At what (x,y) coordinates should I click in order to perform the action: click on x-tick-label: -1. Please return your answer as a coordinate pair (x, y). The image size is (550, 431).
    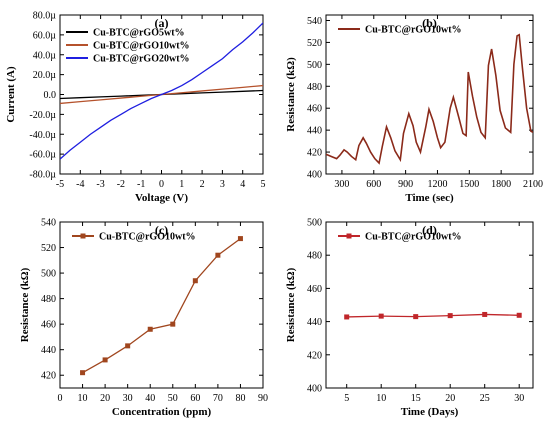
    Looking at the image, I should click on (141, 184).